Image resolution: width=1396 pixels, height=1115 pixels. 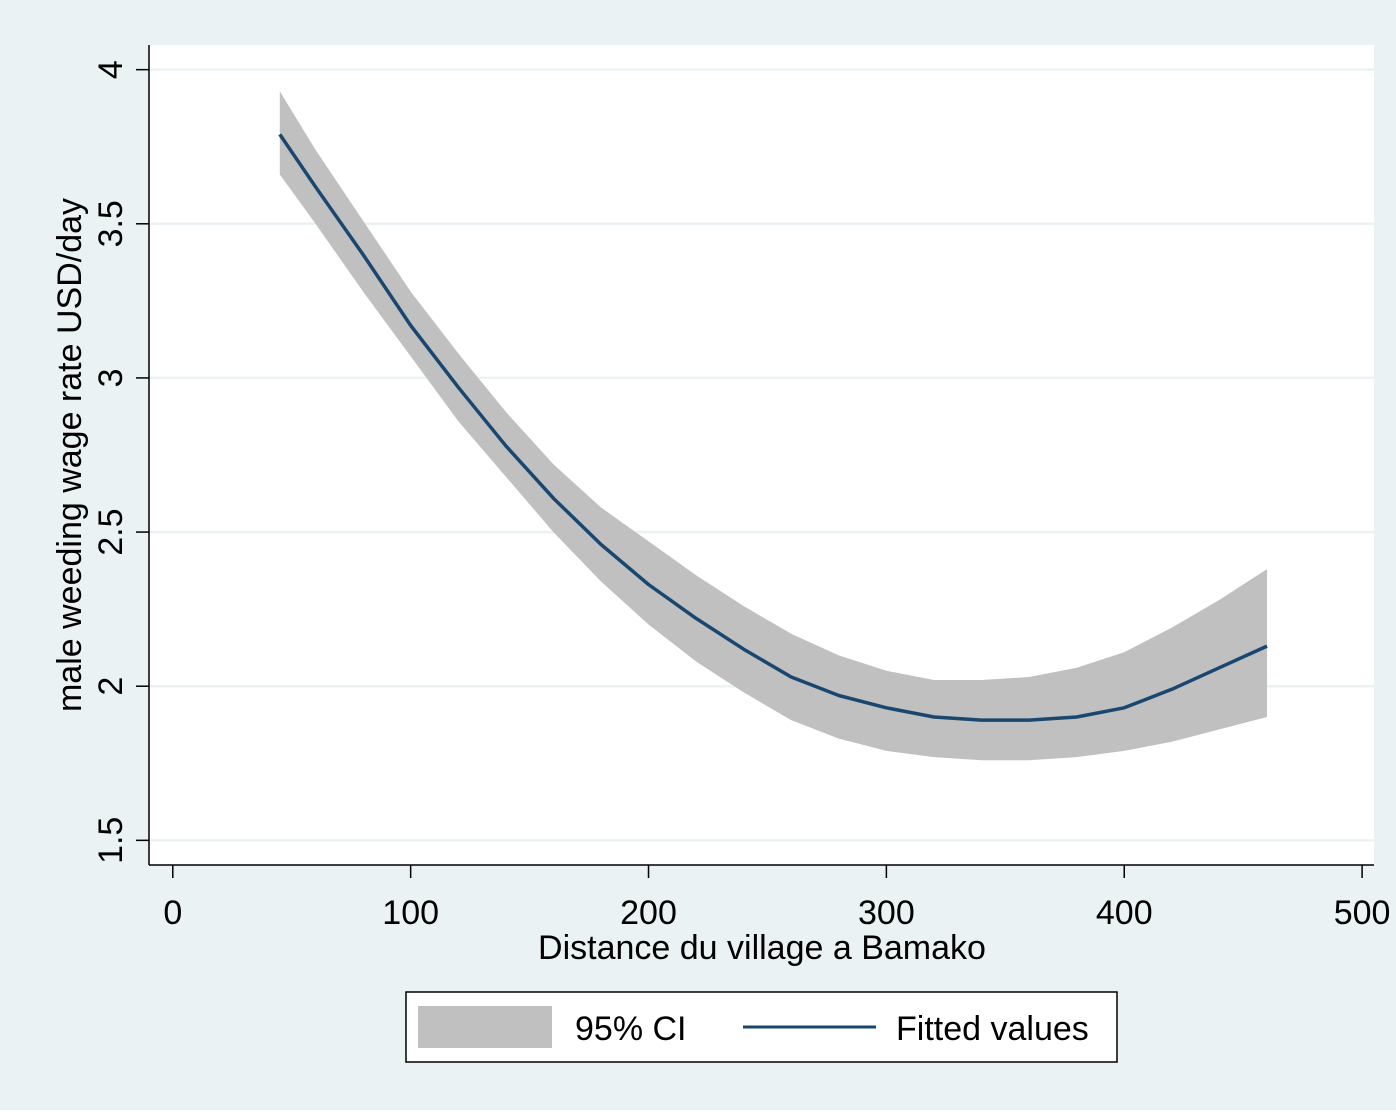 I want to click on y-tick-label: 3, so click(x=111, y=377).